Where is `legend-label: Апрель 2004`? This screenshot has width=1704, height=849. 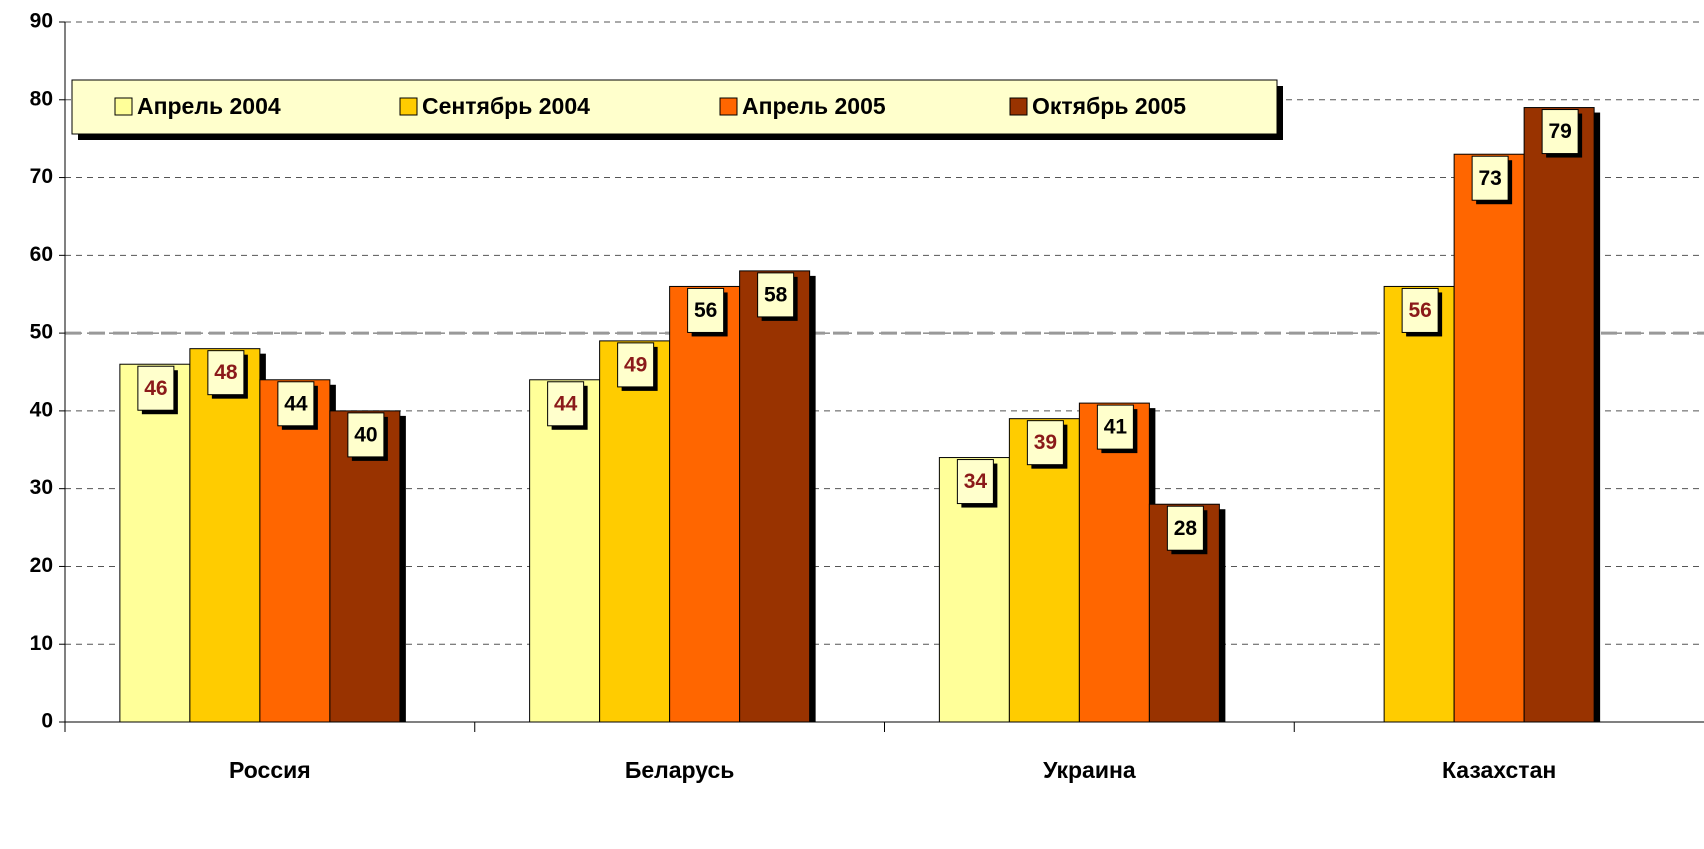
legend-label: Апрель 2004 is located at coordinates (209, 106).